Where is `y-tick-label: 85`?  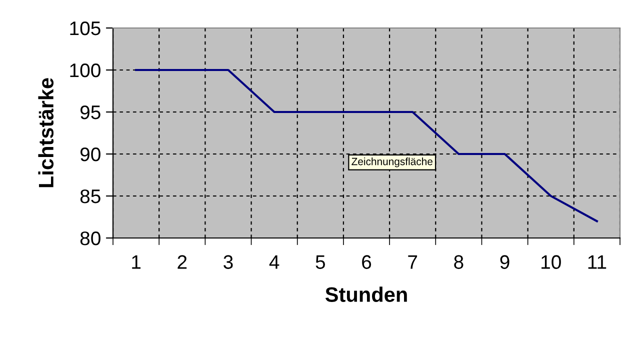 y-tick-label: 85 is located at coordinates (90, 196).